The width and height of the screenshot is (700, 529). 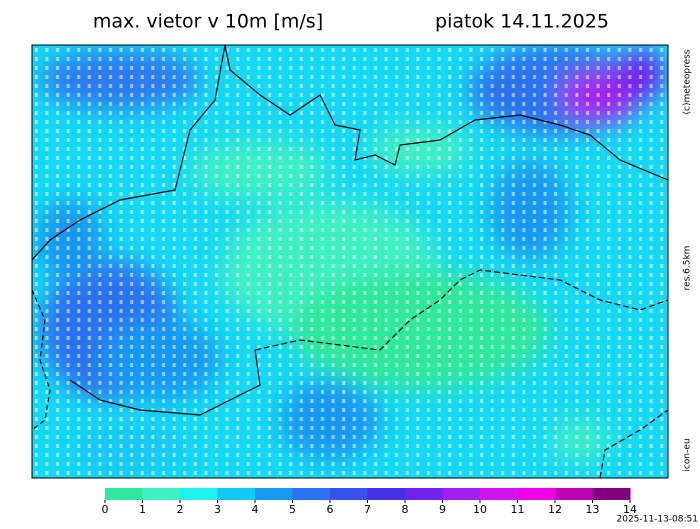 I want to click on colorbar-tick-label: 4, so click(x=255, y=509).